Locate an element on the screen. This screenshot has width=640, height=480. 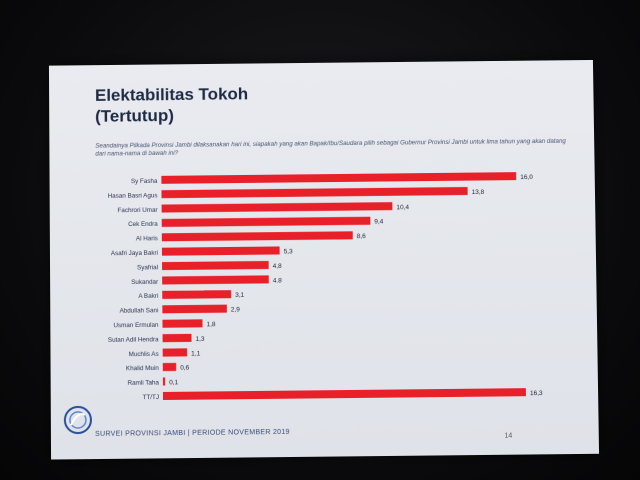
value-label: 0,6 is located at coordinates (184, 368).